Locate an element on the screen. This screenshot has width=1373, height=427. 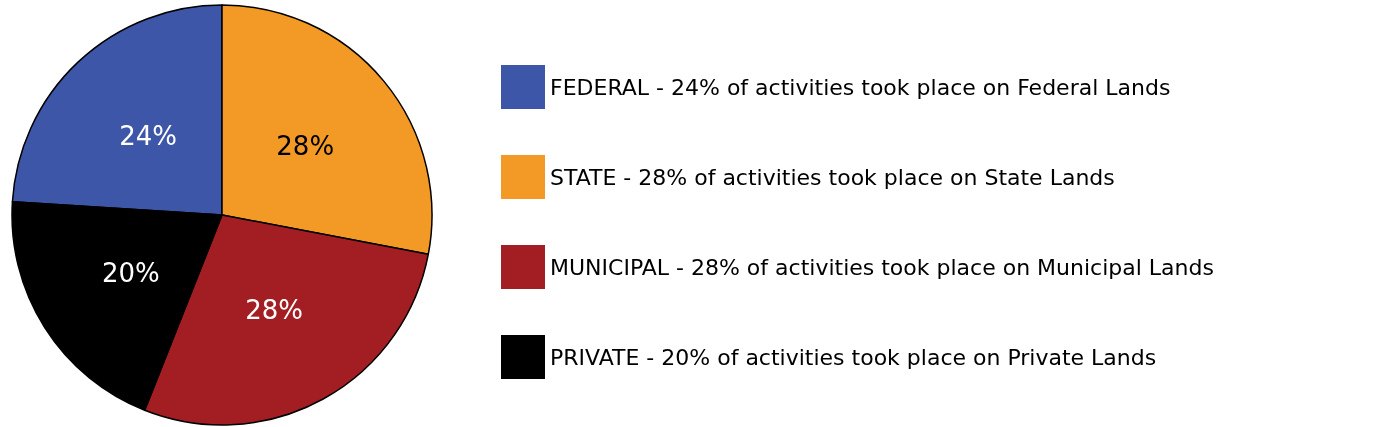
data-label: 20% is located at coordinates (130, 272).